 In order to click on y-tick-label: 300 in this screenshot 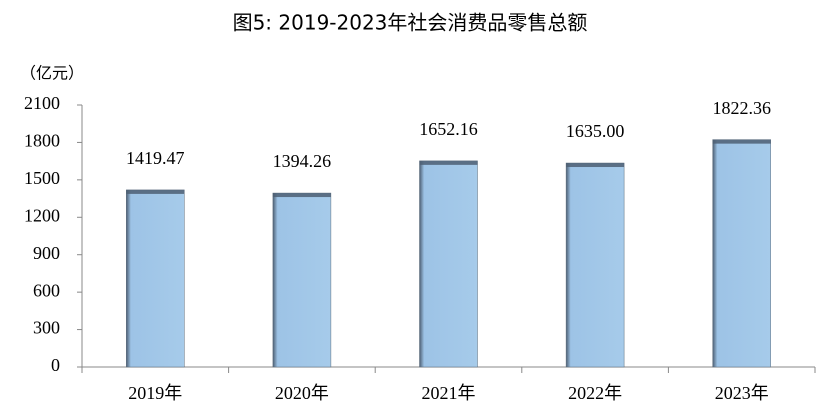, I will do `click(46, 328)`.